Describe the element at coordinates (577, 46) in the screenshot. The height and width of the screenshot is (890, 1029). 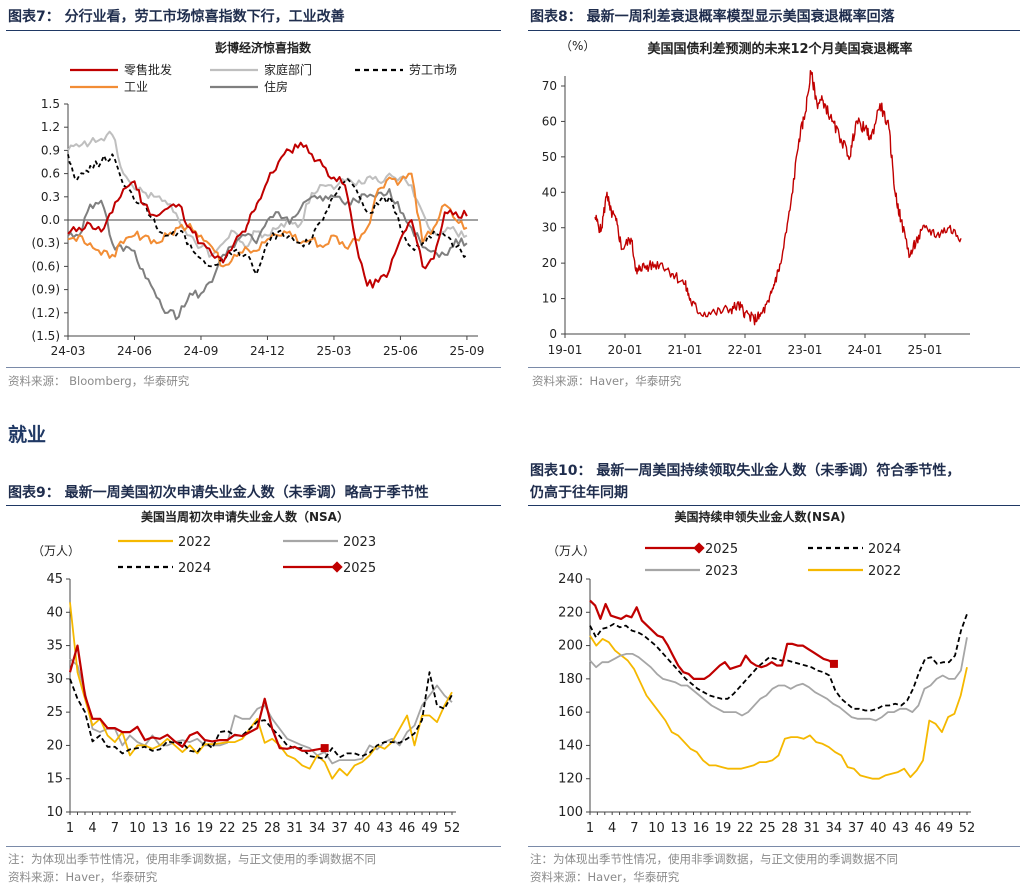
I see `y-unit-label: （%）` at that location.